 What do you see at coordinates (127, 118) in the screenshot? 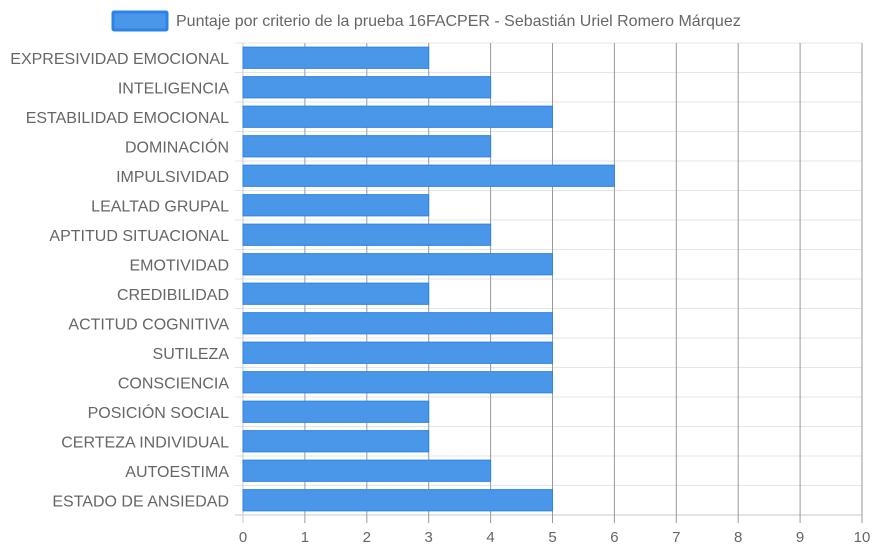
I see `category-label: ESTABILIDAD EMOCIONAL` at bounding box center [127, 118].